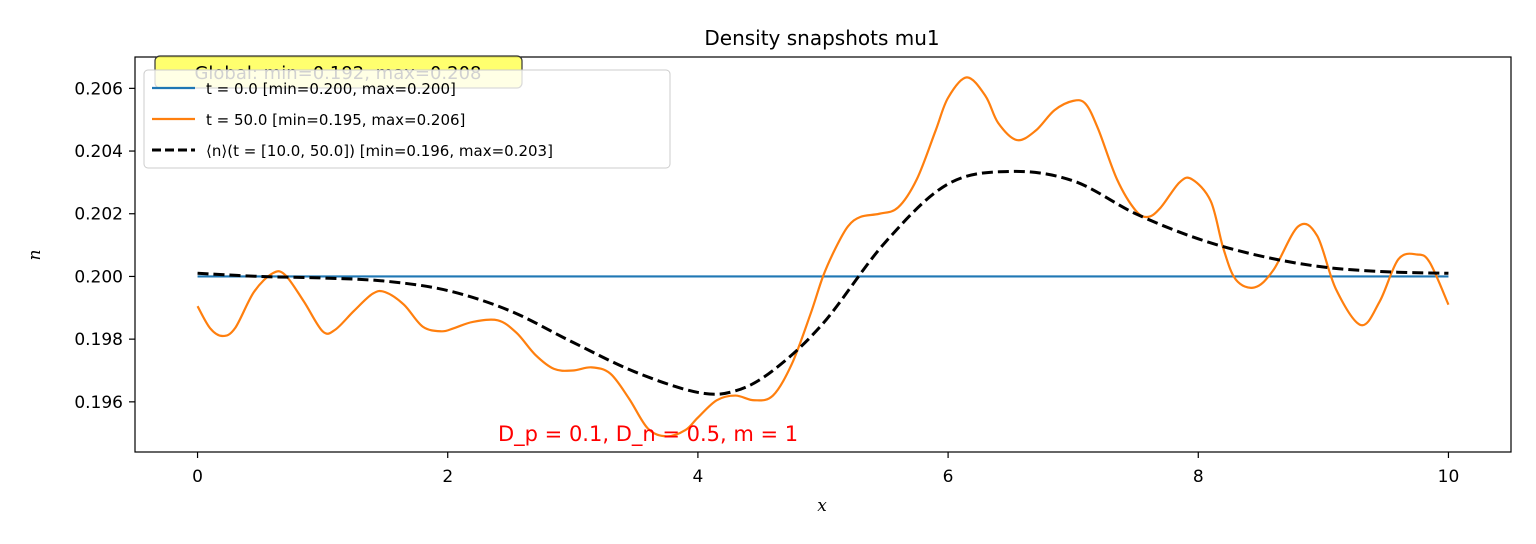 This screenshot has width=1536, height=544. What do you see at coordinates (104, 246) in the screenshot?
I see `y-axis: 0.196 0.198 0.200 0.202 0.204 0.206` at bounding box center [104, 246].